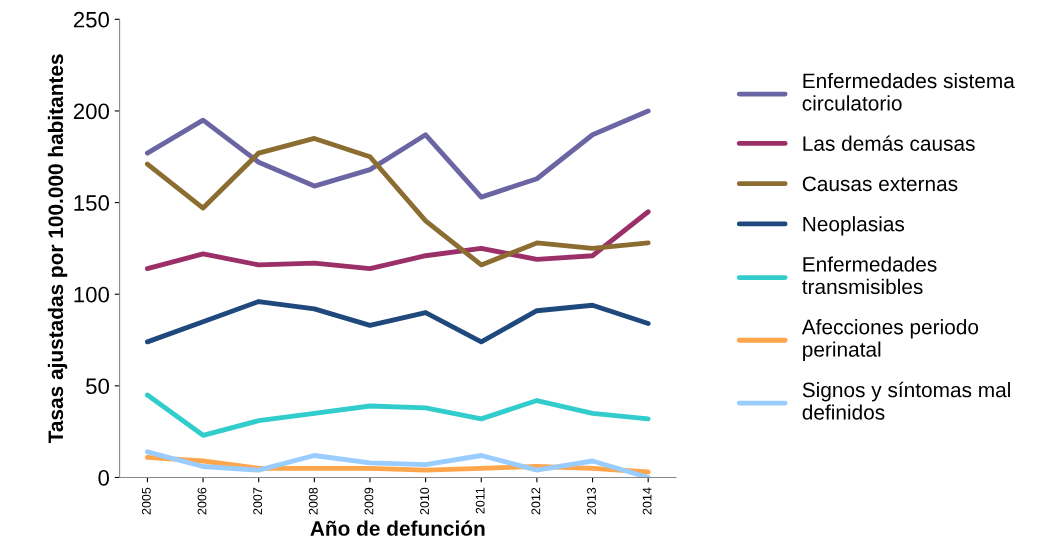  What do you see at coordinates (647, 501) in the screenshot?
I see `x-tick-label: 2014` at bounding box center [647, 501].